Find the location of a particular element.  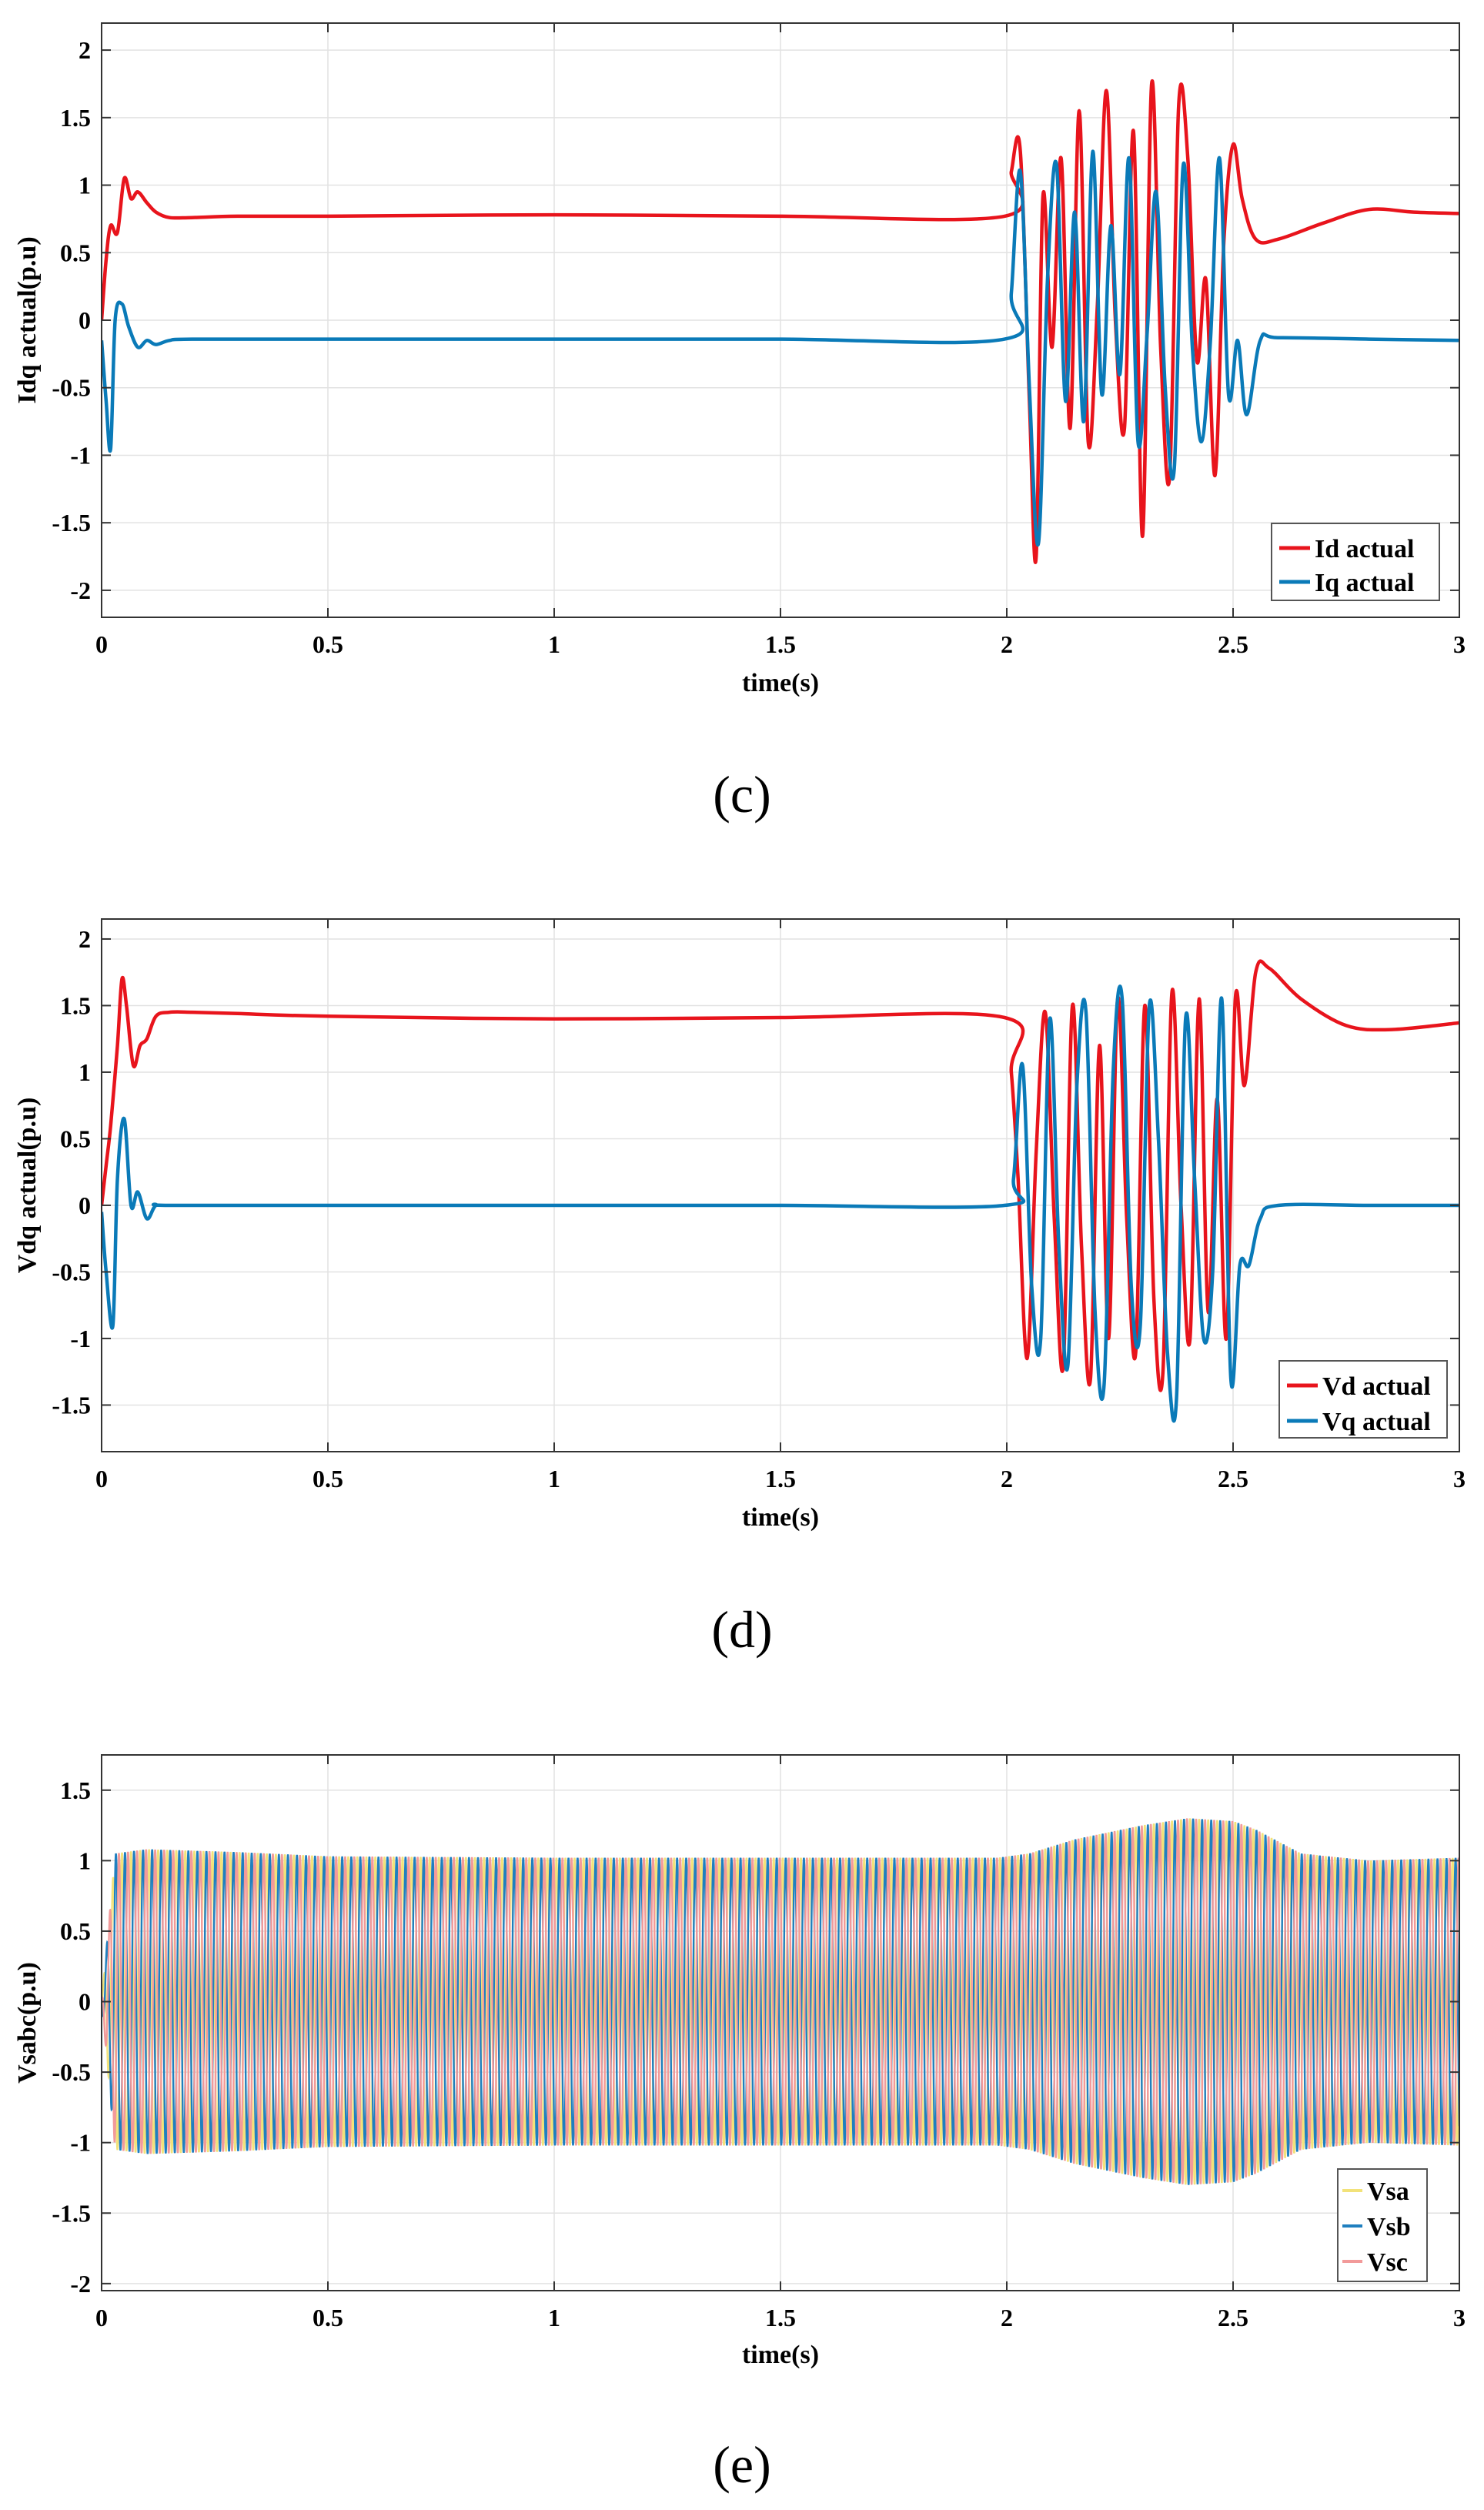

panel-d-ytick-label: 2 is located at coordinates (85, 939).